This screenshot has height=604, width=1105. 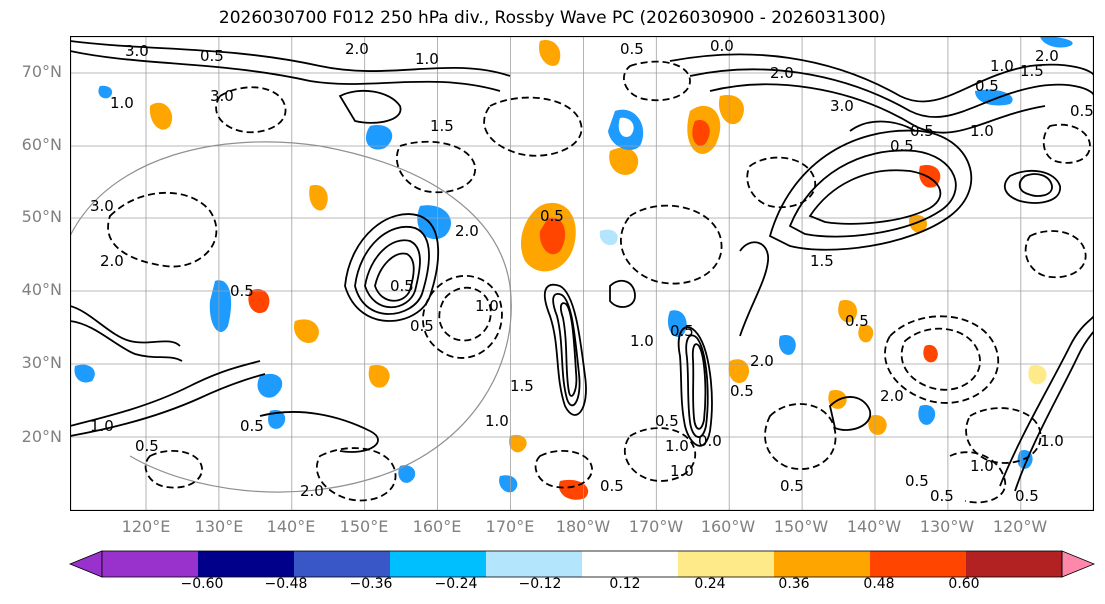 What do you see at coordinates (456, 584) in the screenshot?
I see `colorbar-tick: −0.24` at bounding box center [456, 584].